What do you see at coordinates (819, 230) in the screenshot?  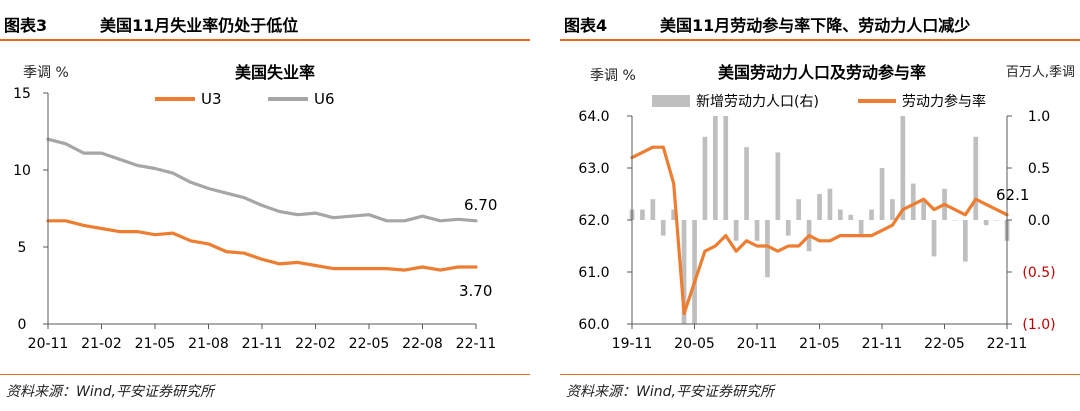 I see `right-series-line-participation` at bounding box center [819, 230].